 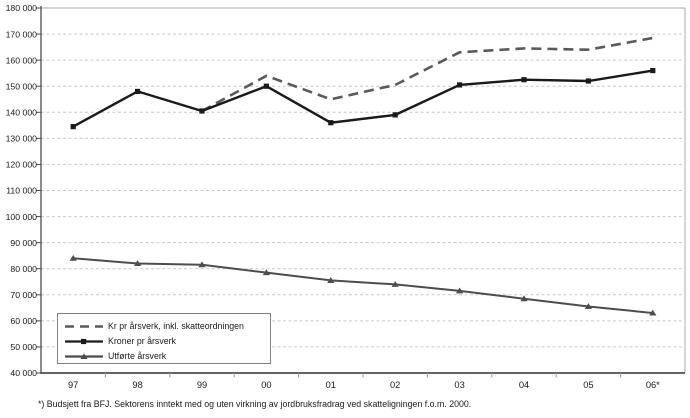 I want to click on y-axis-label: 180 000, so click(x=22, y=8).